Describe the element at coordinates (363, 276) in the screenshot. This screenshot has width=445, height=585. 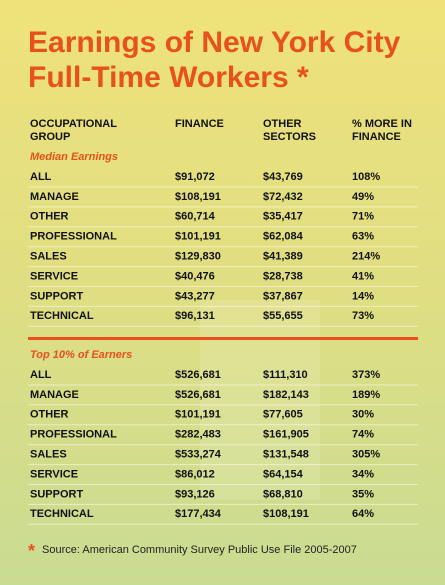
I see `cell: 41%` at that location.